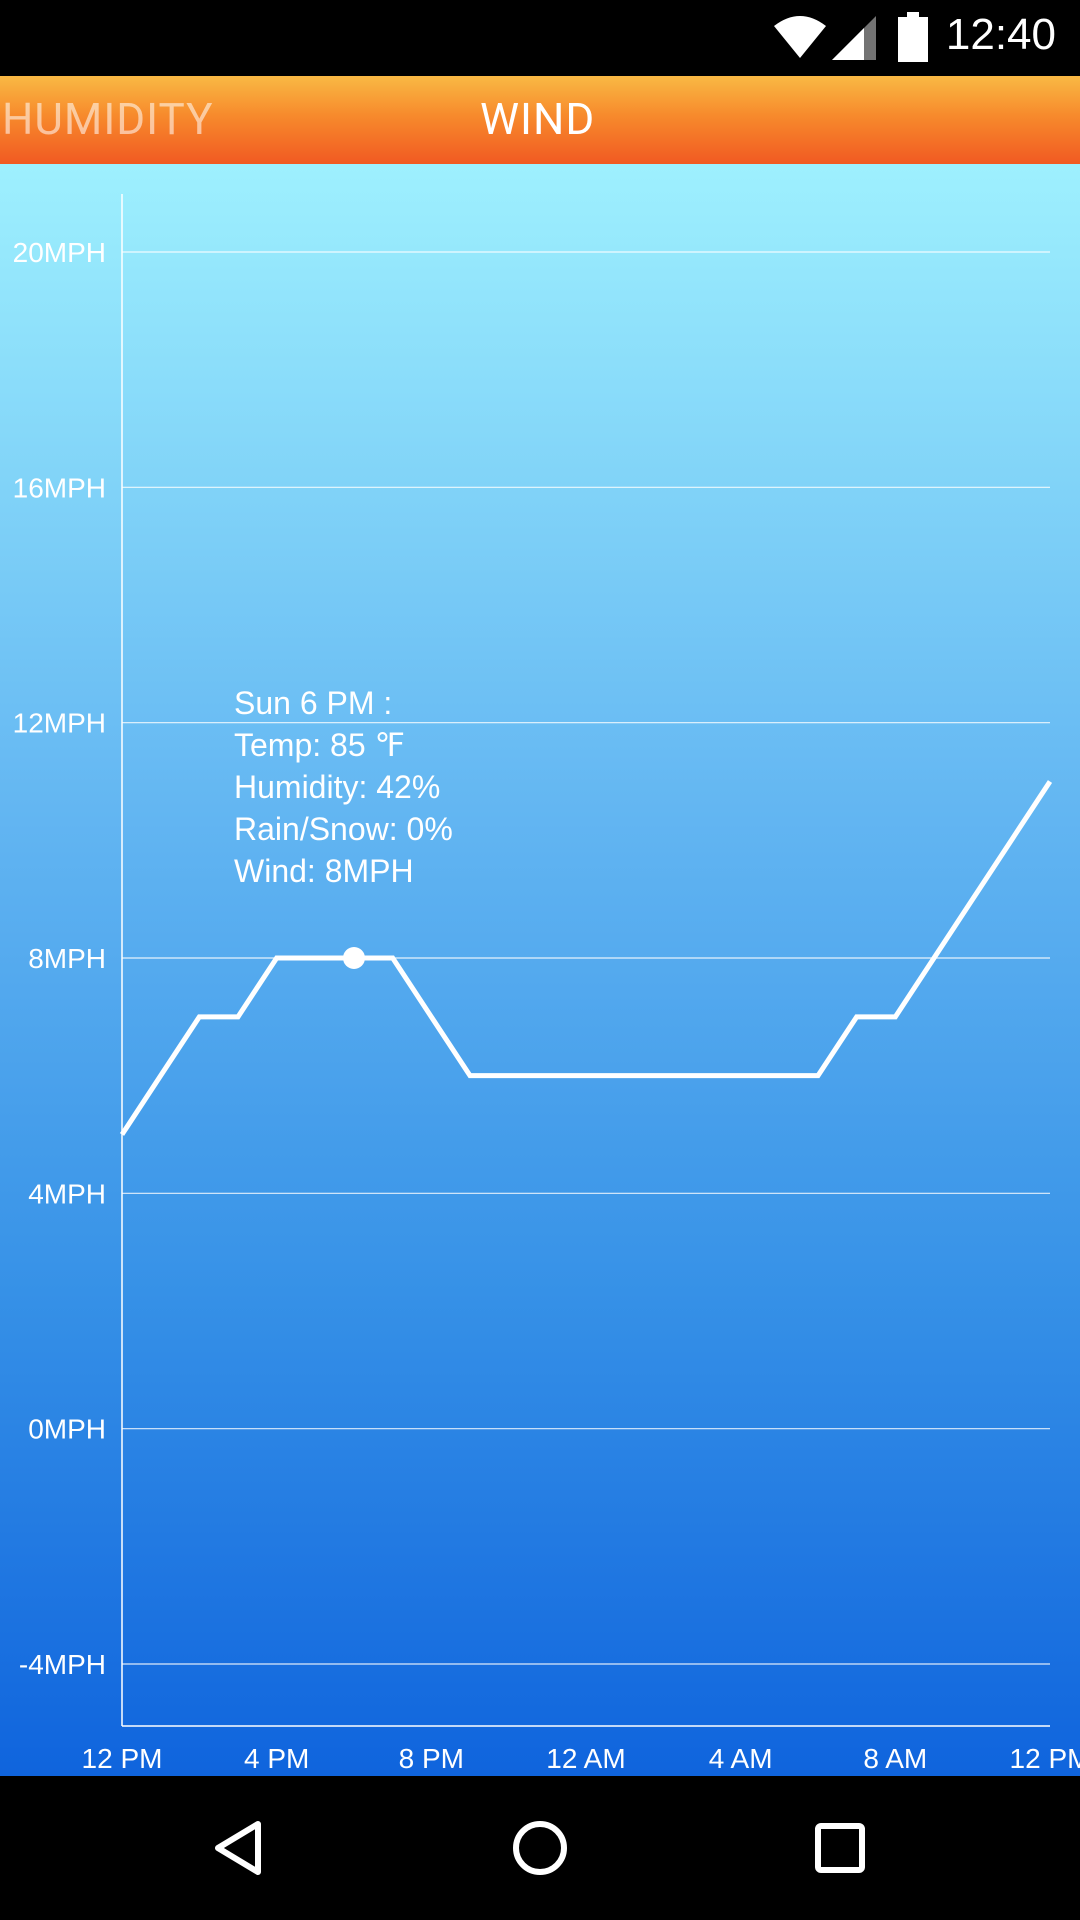 This screenshot has height=1920, width=1080. I want to click on y-tick-label: 4MPH, so click(67, 1193).